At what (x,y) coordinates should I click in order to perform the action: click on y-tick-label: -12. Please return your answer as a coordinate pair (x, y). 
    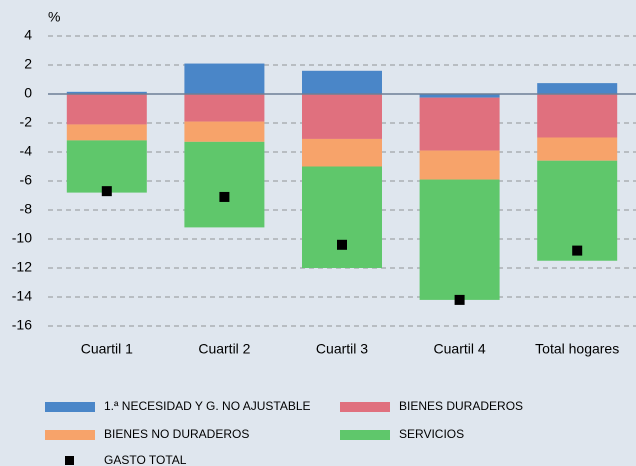
    Looking at the image, I should click on (22, 267).